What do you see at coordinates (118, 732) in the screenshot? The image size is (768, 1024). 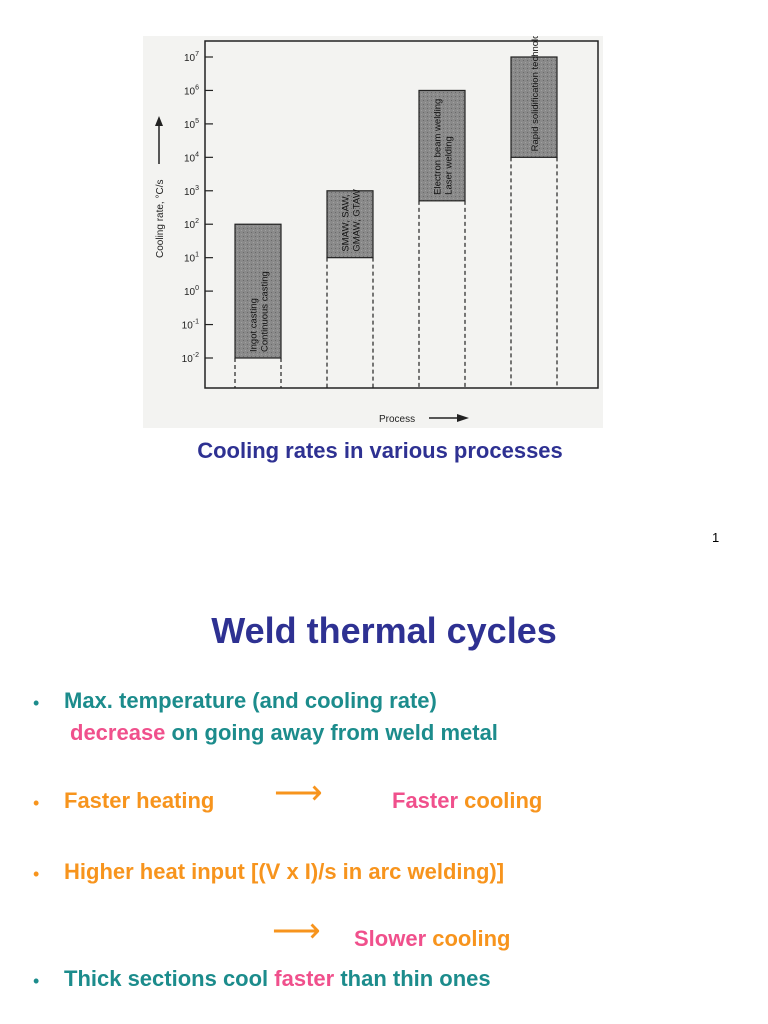 I see `bullet-1-decrease-word: decrease` at bounding box center [118, 732].